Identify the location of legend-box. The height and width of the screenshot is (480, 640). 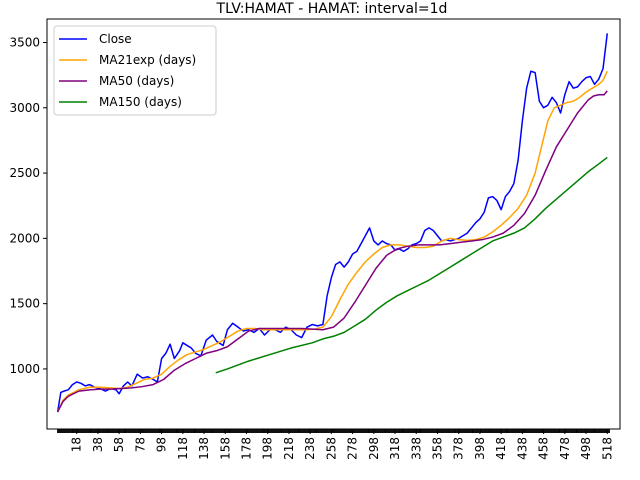
(135, 70).